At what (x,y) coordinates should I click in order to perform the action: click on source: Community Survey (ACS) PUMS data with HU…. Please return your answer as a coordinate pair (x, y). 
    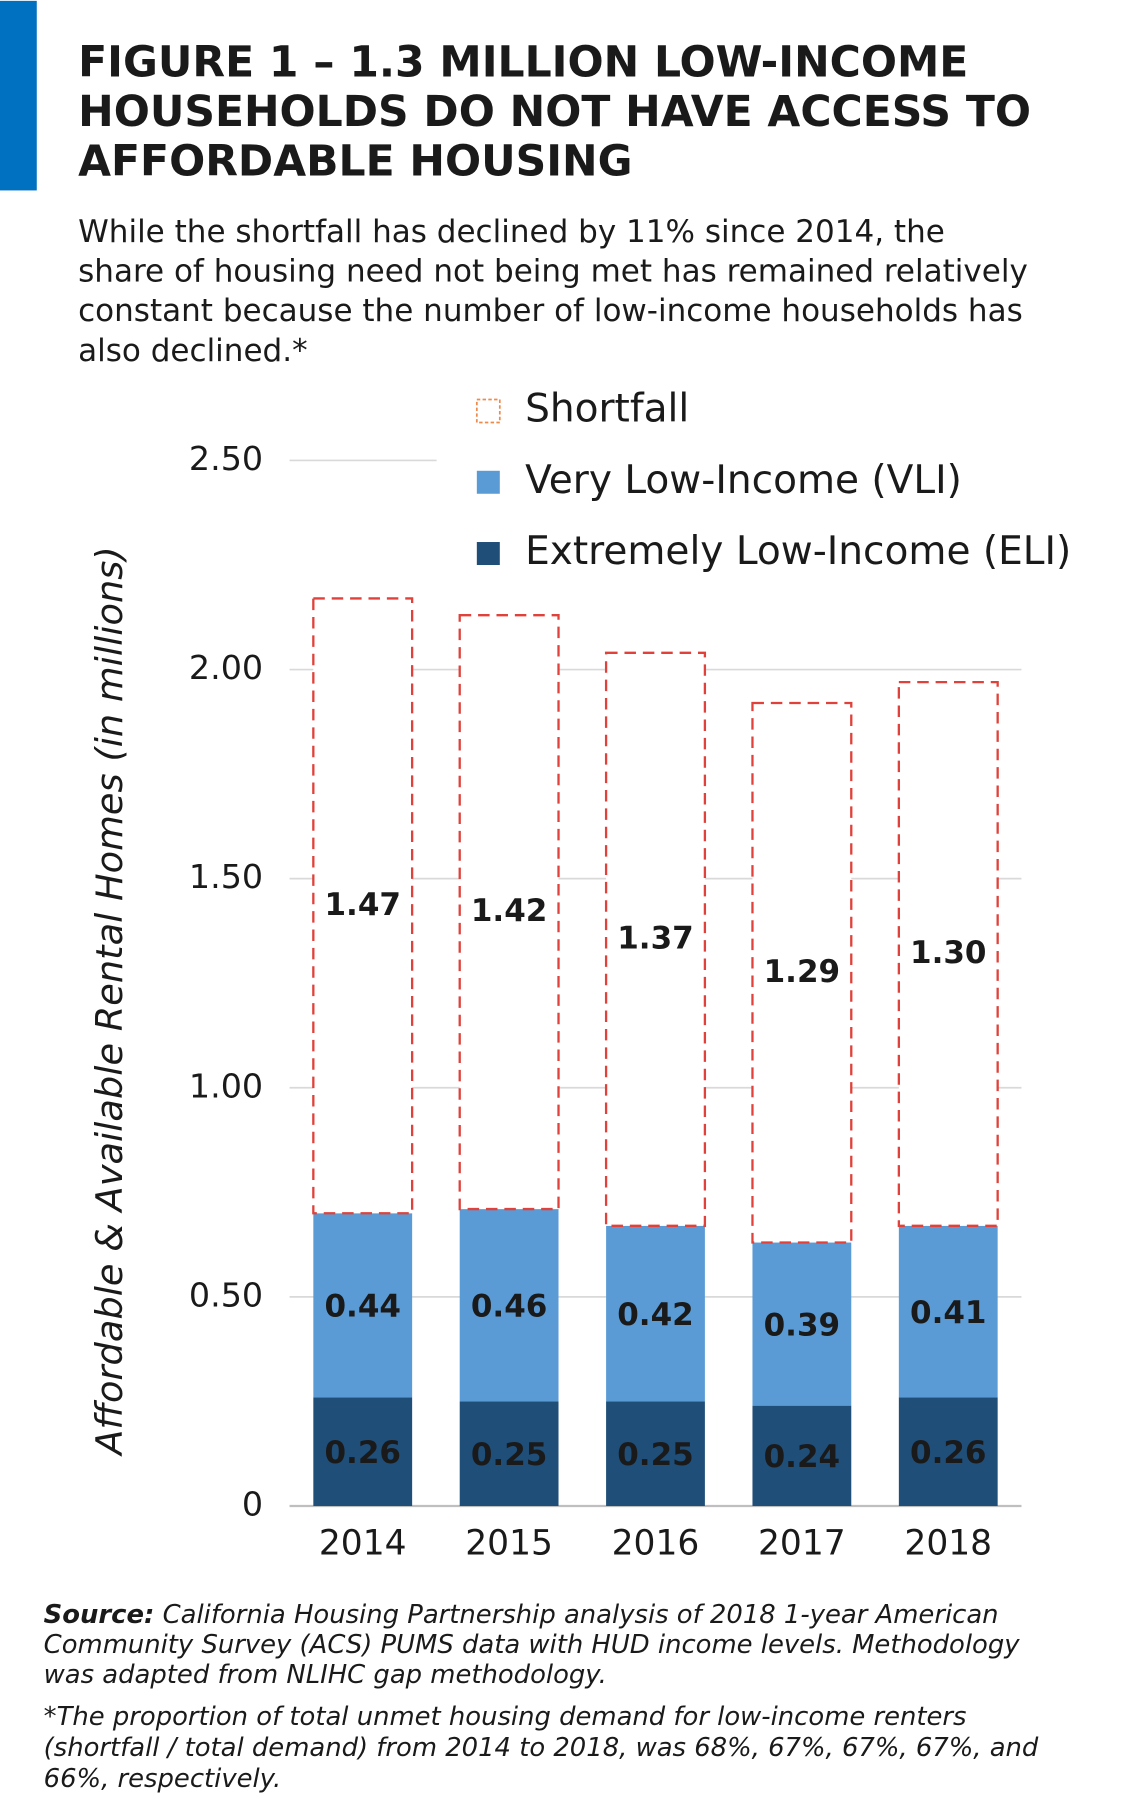
    Looking at the image, I should click on (532, 1645).